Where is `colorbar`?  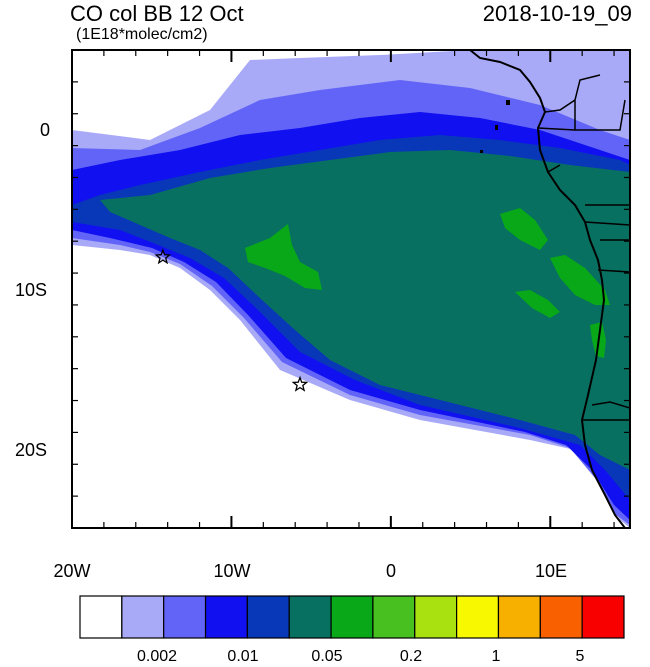
colorbar is located at coordinates (352, 617).